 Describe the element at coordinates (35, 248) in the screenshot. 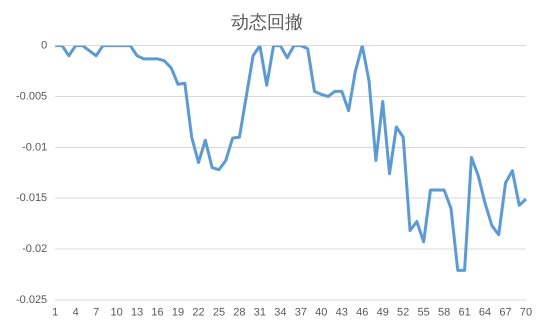

I see `y-tick-label: -0.02` at that location.